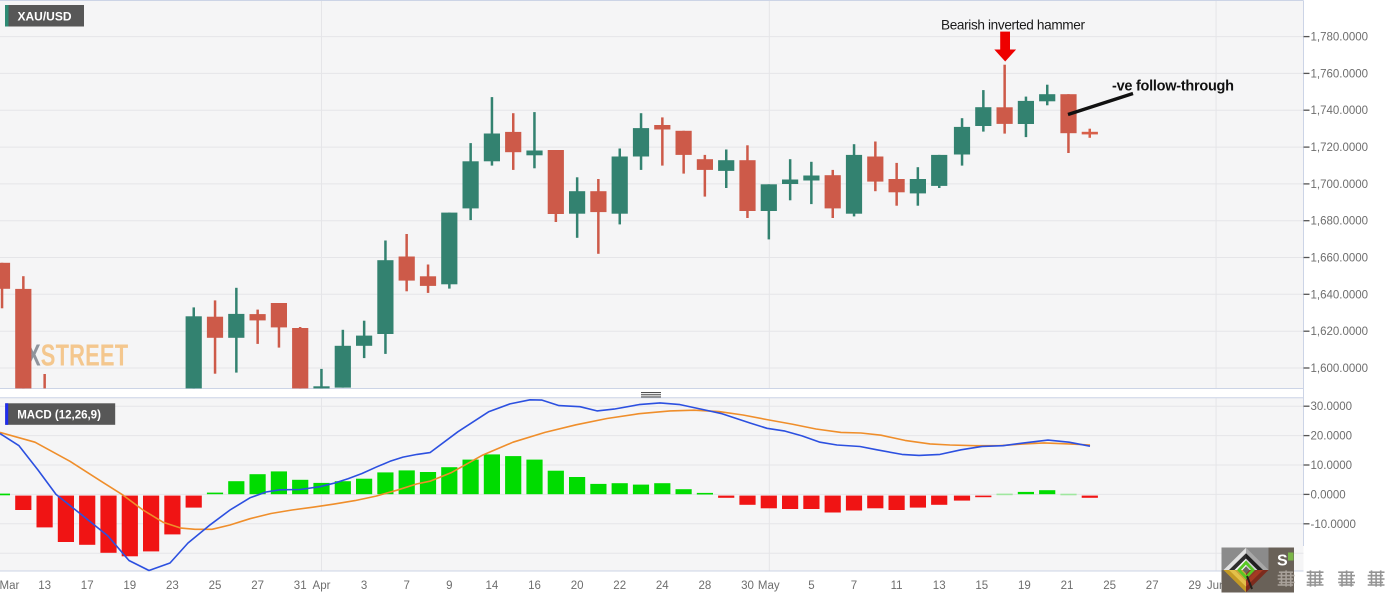  What do you see at coordinates (577, 586) in the screenshot?
I see `svg-text: 20` at bounding box center [577, 586].